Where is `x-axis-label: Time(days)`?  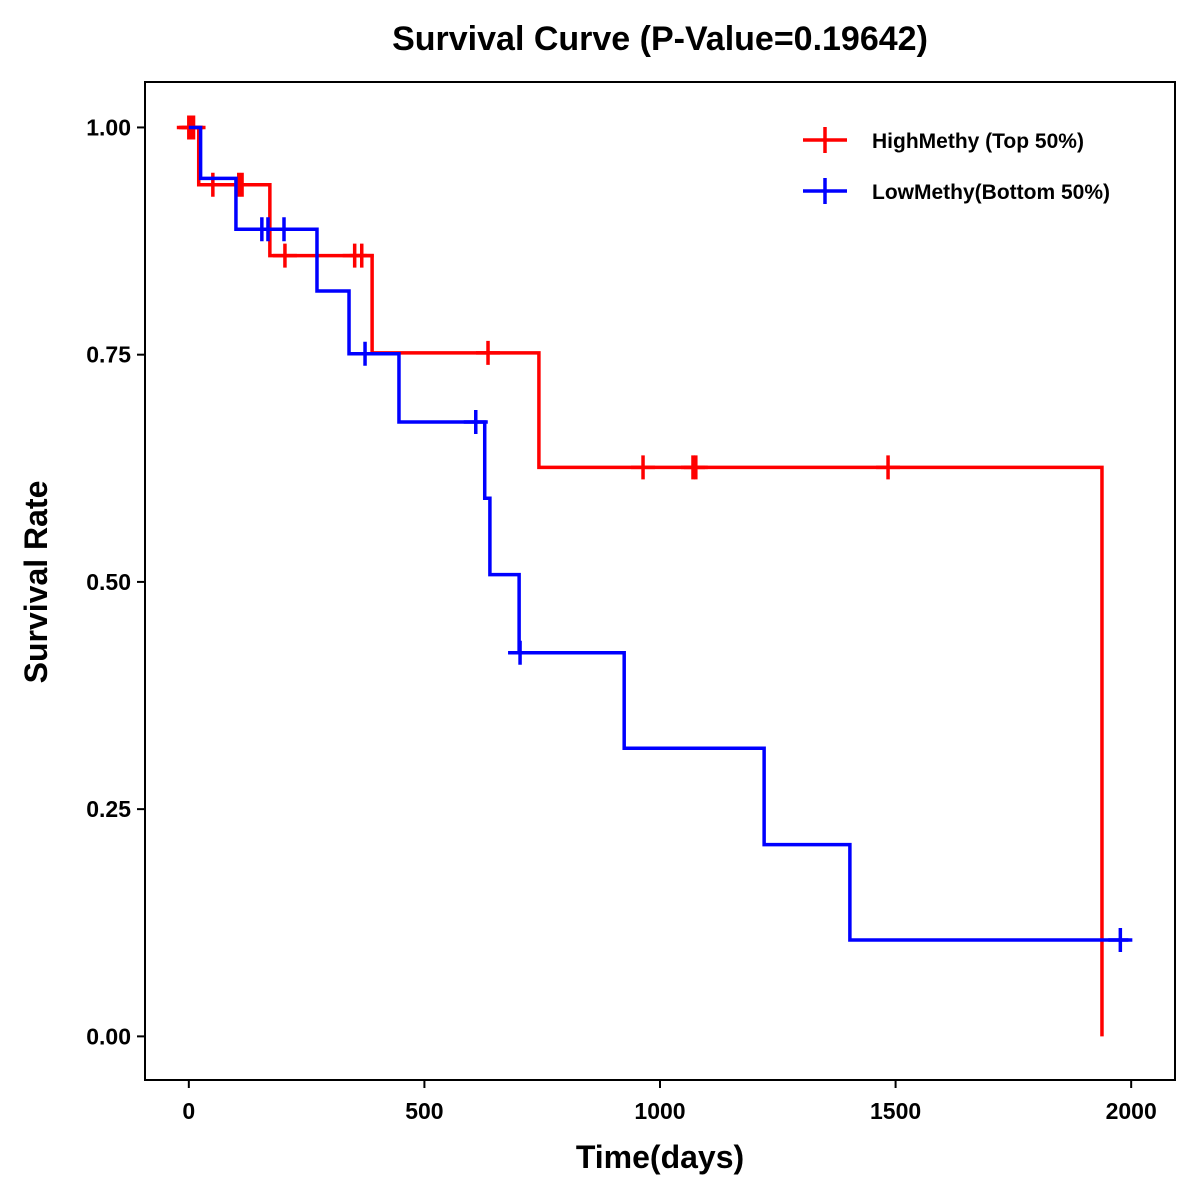 x-axis-label: Time(days) is located at coordinates (660, 1157).